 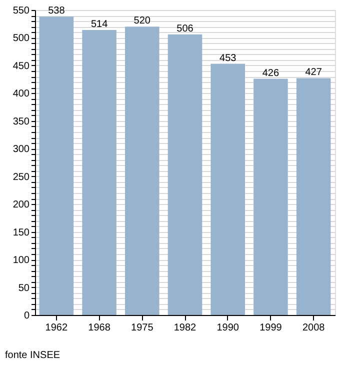 I want to click on y-tick-label: 50, so click(x=24, y=288).